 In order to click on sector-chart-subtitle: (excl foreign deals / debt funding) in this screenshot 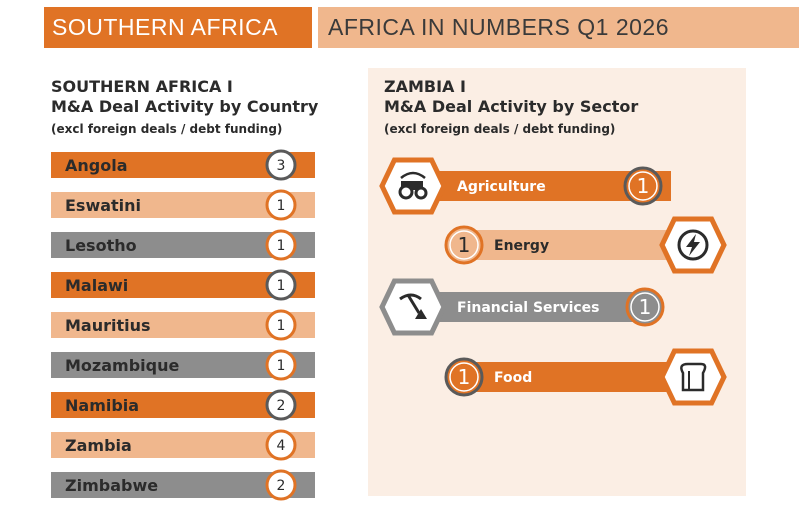, I will do `click(500, 129)`.